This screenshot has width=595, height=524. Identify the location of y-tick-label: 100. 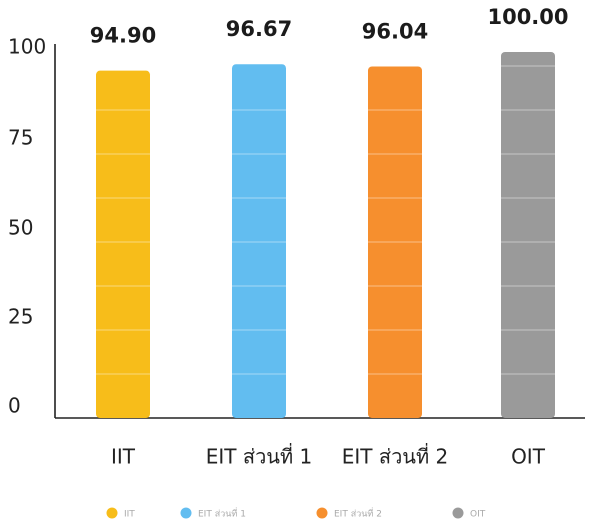
(27, 47).